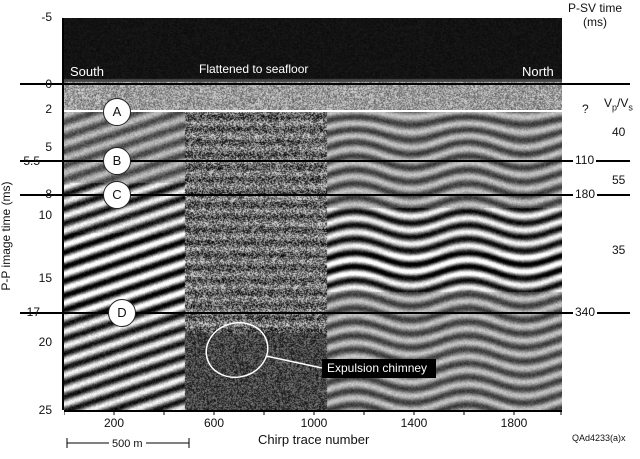 Image resolution: width=640 pixels, height=459 pixels. What do you see at coordinates (6, 236) in the screenshot?
I see `y-axis-label: P-P image time (ms)` at bounding box center [6, 236].